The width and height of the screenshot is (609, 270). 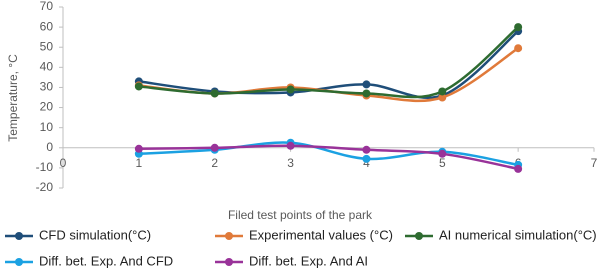 What do you see at coordinates (45, 167) in the screenshot?
I see `y-tick-label: -10` at bounding box center [45, 167].